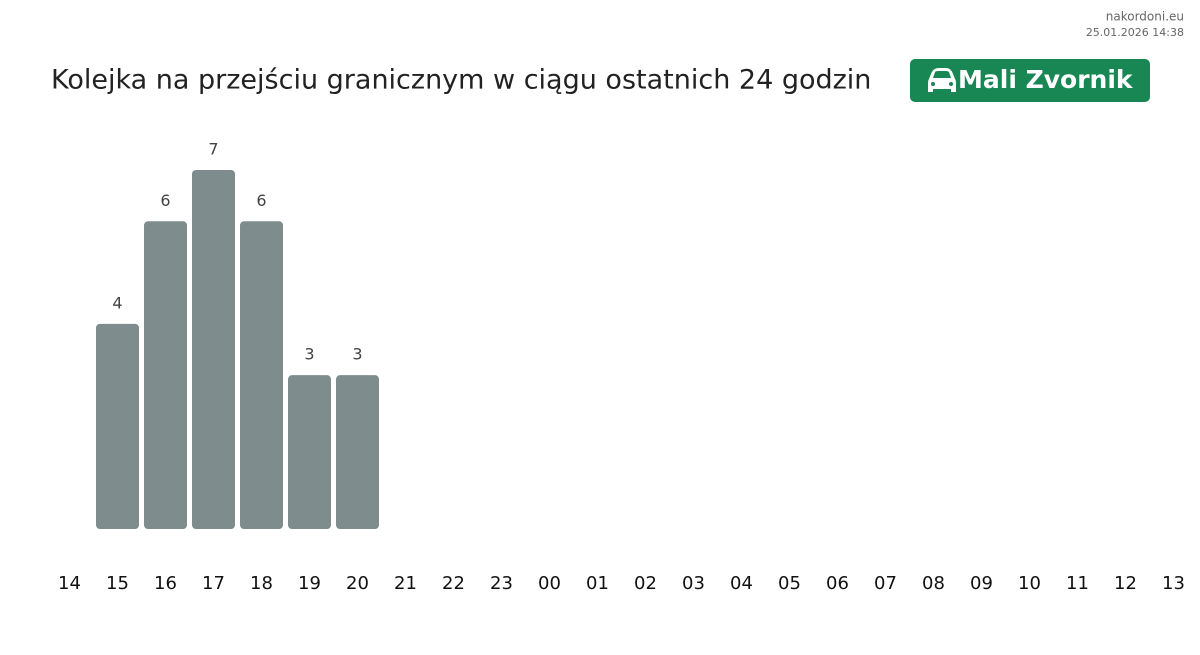 Image resolution: width=1200 pixels, height=655 pixels. Describe the element at coordinates (405, 583) in the screenshot. I see `x-tick-label: 21` at that location.